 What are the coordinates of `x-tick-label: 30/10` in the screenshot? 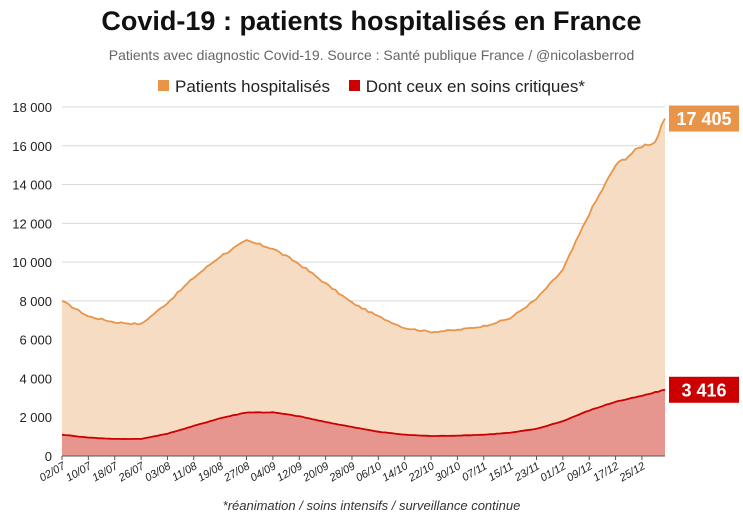 It's located at (448, 472).